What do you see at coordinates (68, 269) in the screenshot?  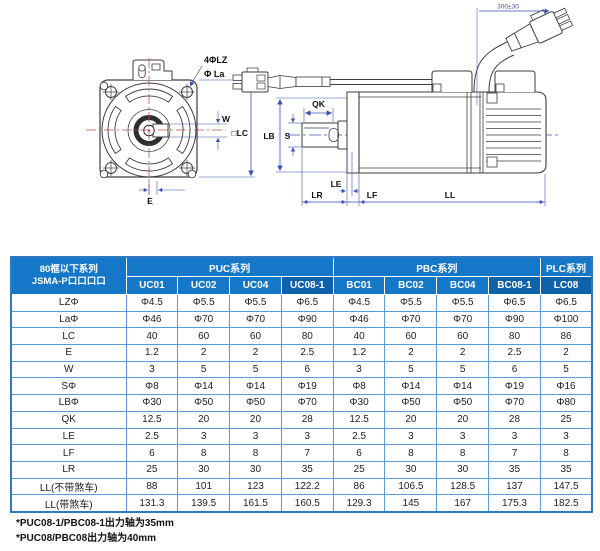 I see `series-family-title: 80框以下系列` at bounding box center [68, 269].